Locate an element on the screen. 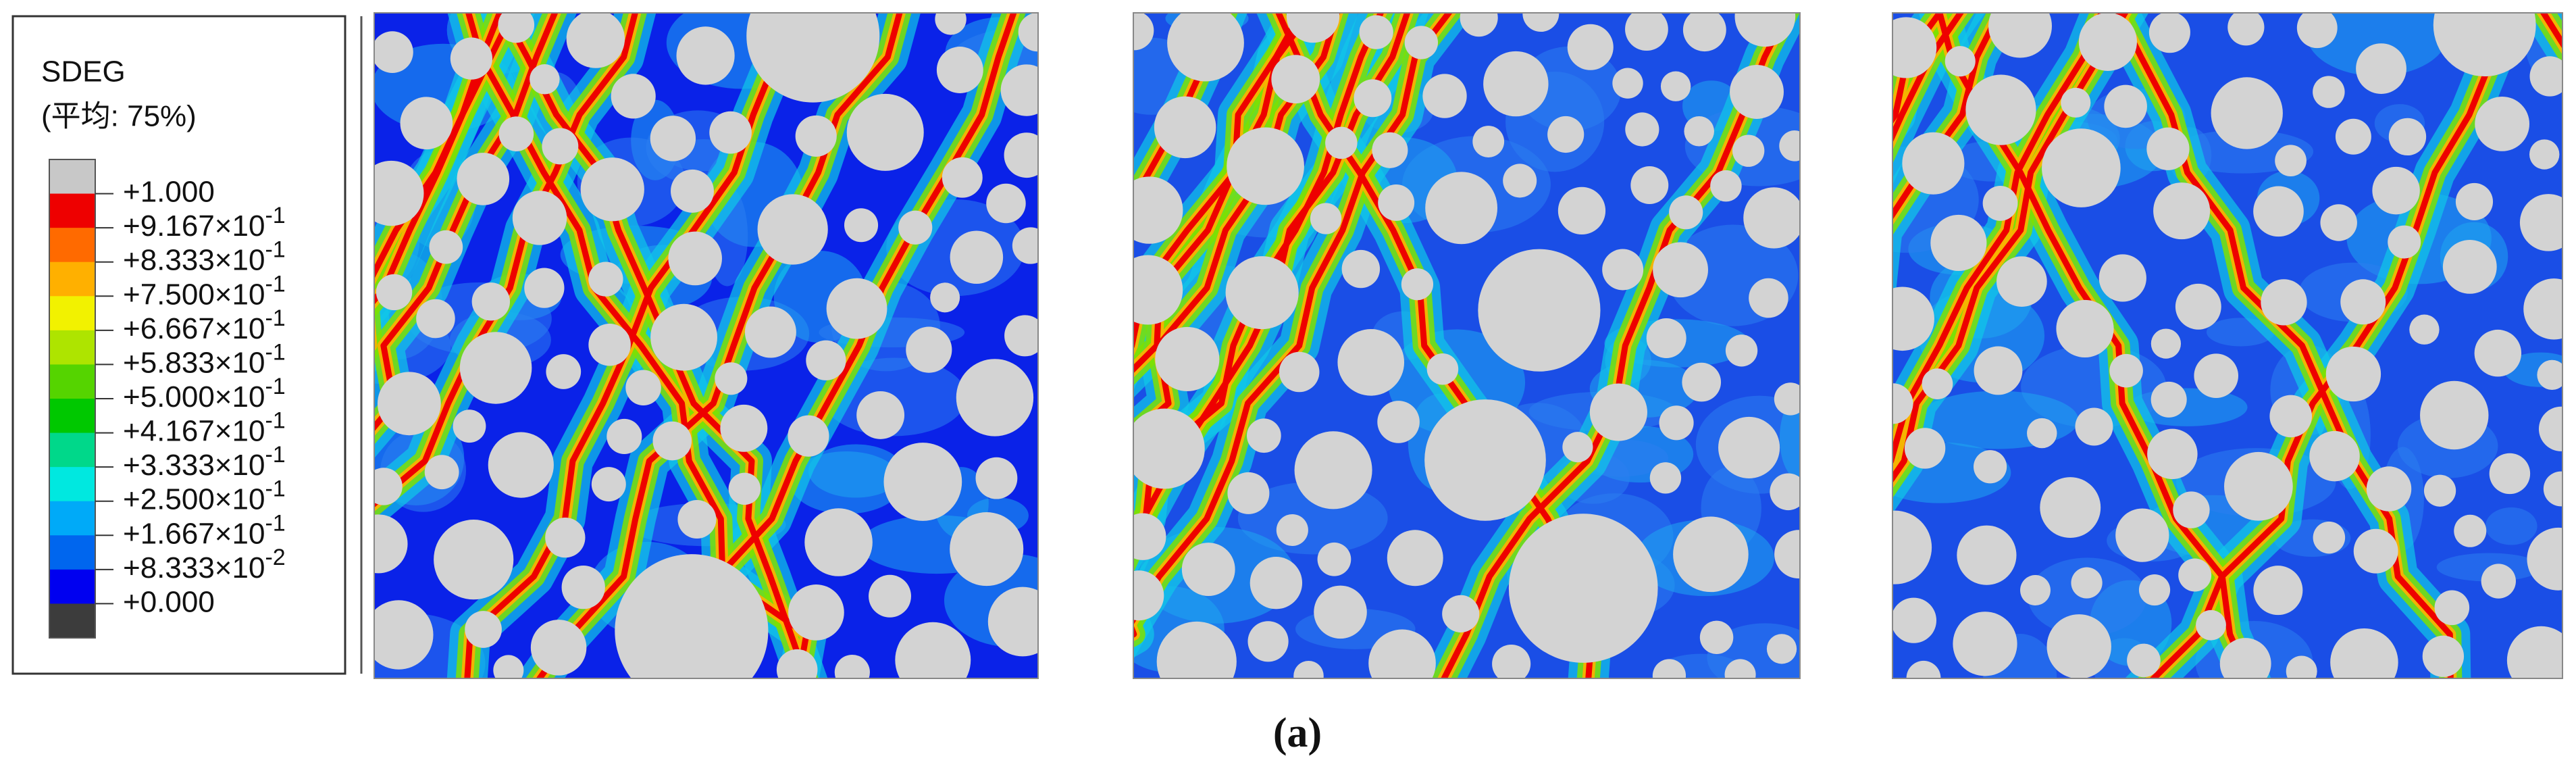 The image size is (2576, 773). legend-label: +5.000×10-1 is located at coordinates (204, 394).